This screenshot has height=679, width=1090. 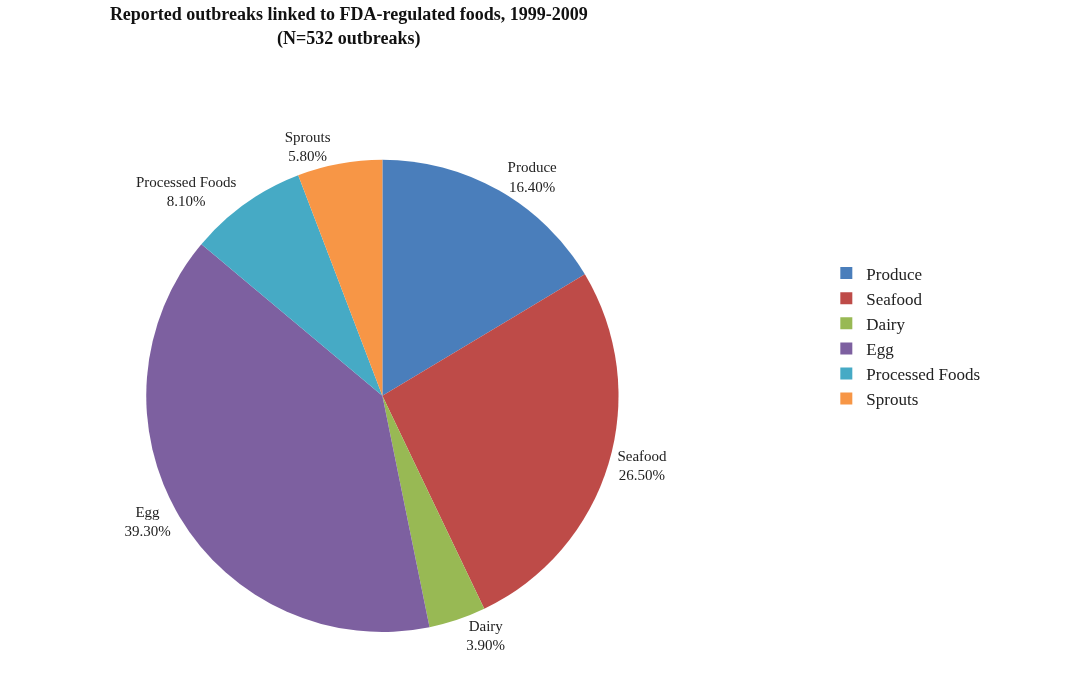 What do you see at coordinates (886, 324) in the screenshot?
I see `legend-label: Dairy` at bounding box center [886, 324].